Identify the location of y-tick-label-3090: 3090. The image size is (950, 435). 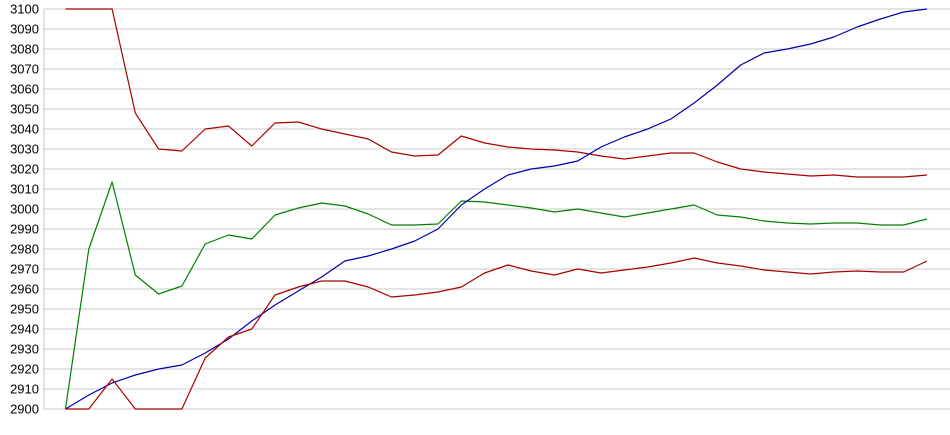
(24, 29).